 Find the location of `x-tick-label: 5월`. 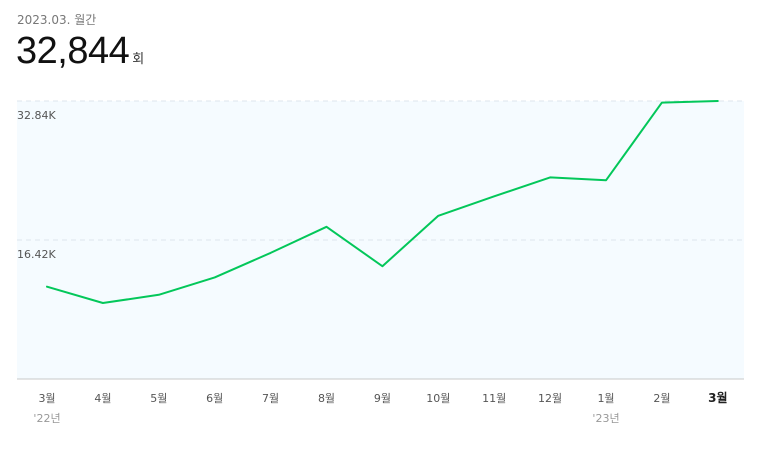

x-tick-label: 5월 is located at coordinates (158, 398).